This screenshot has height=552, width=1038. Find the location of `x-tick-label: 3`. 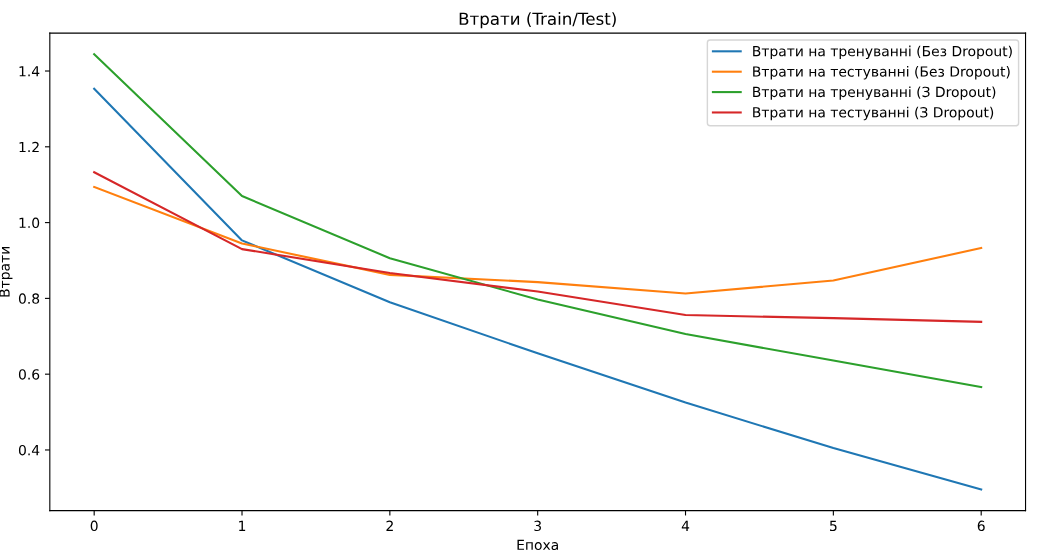

x-tick-label: 3 is located at coordinates (537, 526).